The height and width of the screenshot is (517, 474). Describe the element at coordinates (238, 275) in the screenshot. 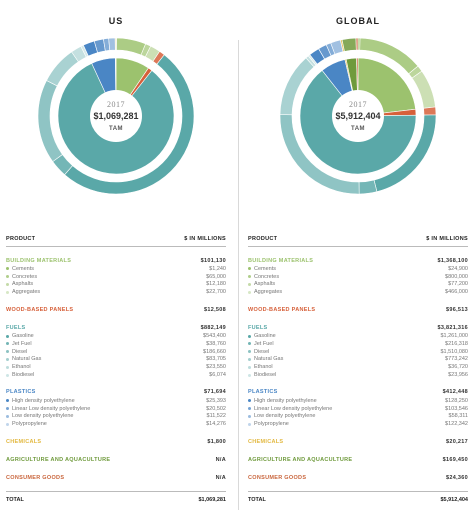

I see `panel-divider` at that location.